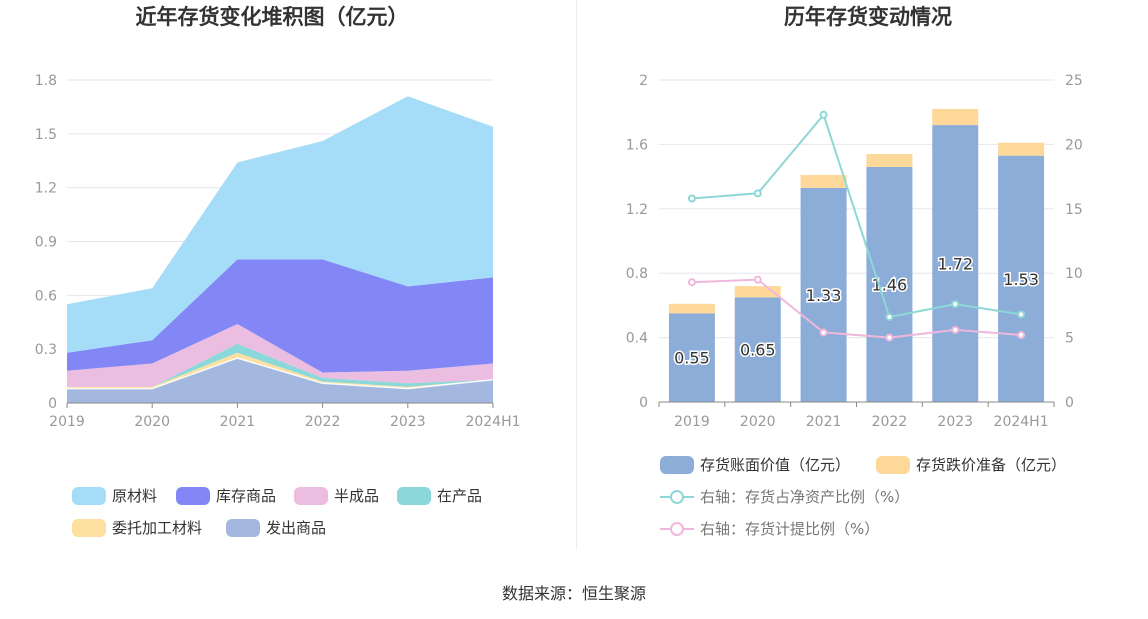 This screenshot has height=619, width=1148. Describe the element at coordinates (893, 465) in the screenshot. I see `legend-swatch-provision` at that location.